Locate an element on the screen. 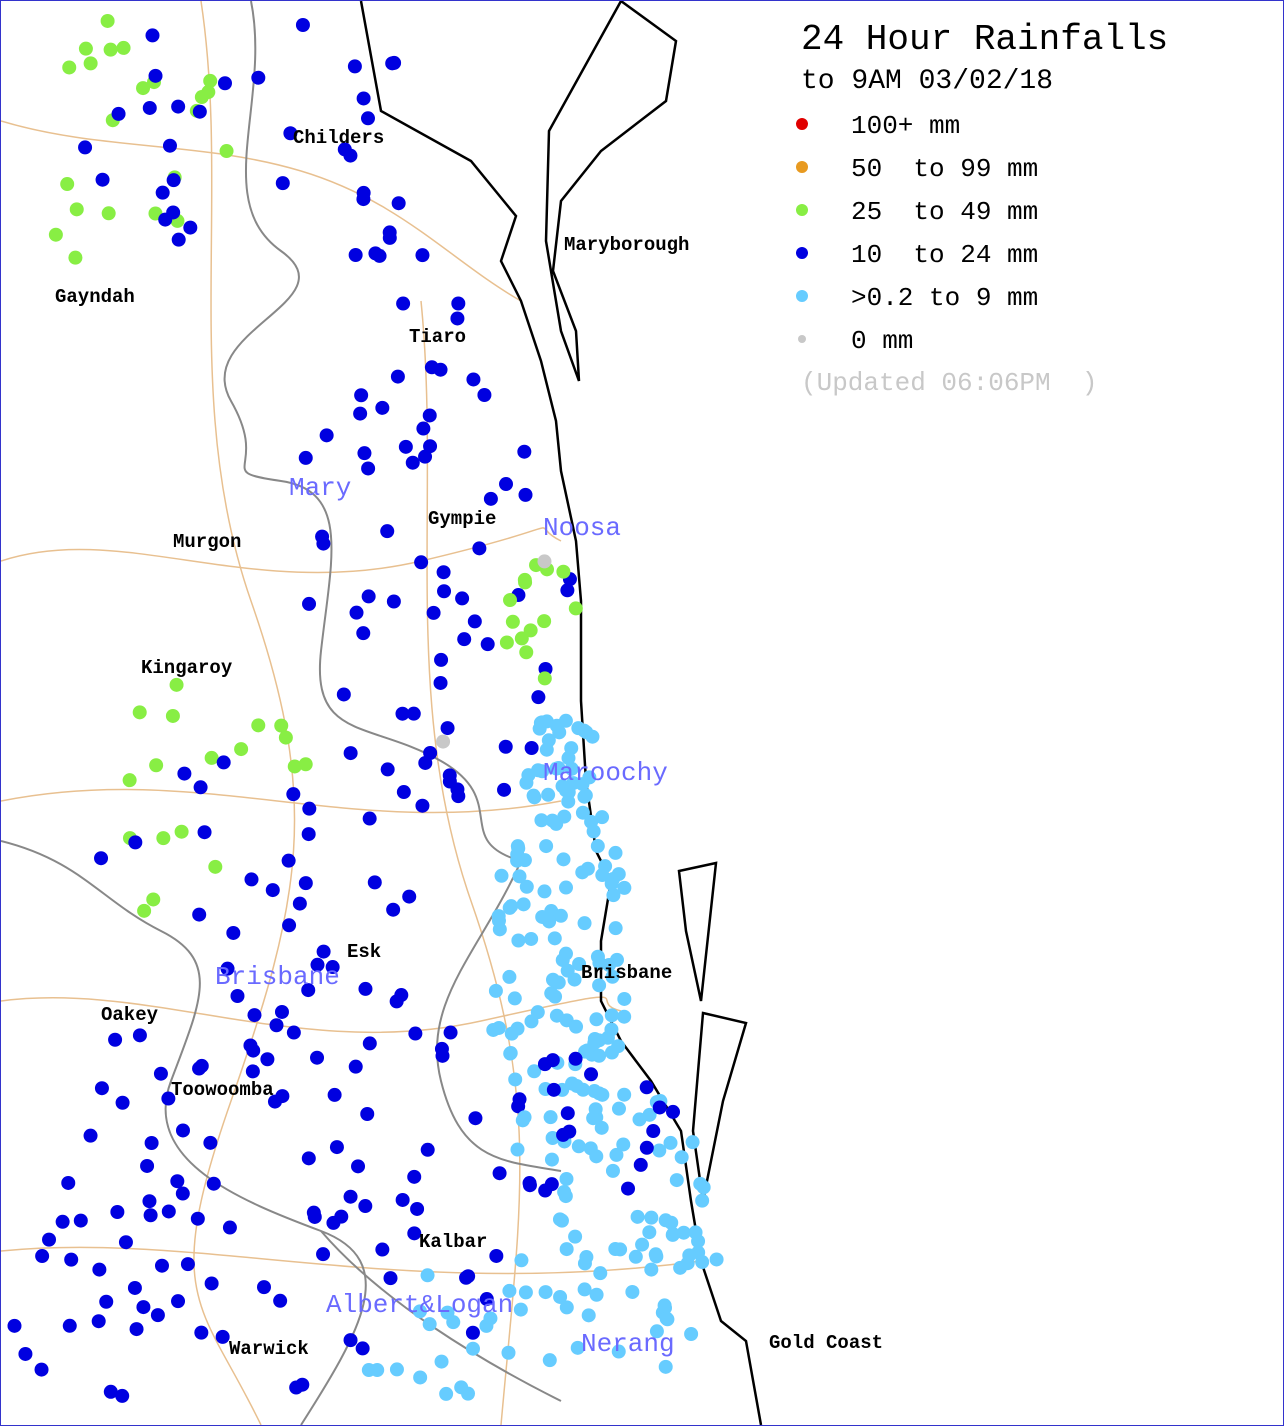  legend-label: 50 to 99 mm is located at coordinates (944, 169).